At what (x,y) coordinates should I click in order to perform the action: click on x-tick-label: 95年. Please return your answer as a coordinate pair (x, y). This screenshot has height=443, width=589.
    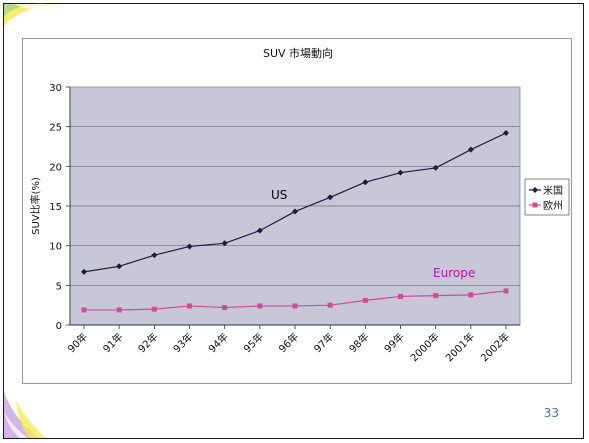
    Looking at the image, I should click on (253, 342).